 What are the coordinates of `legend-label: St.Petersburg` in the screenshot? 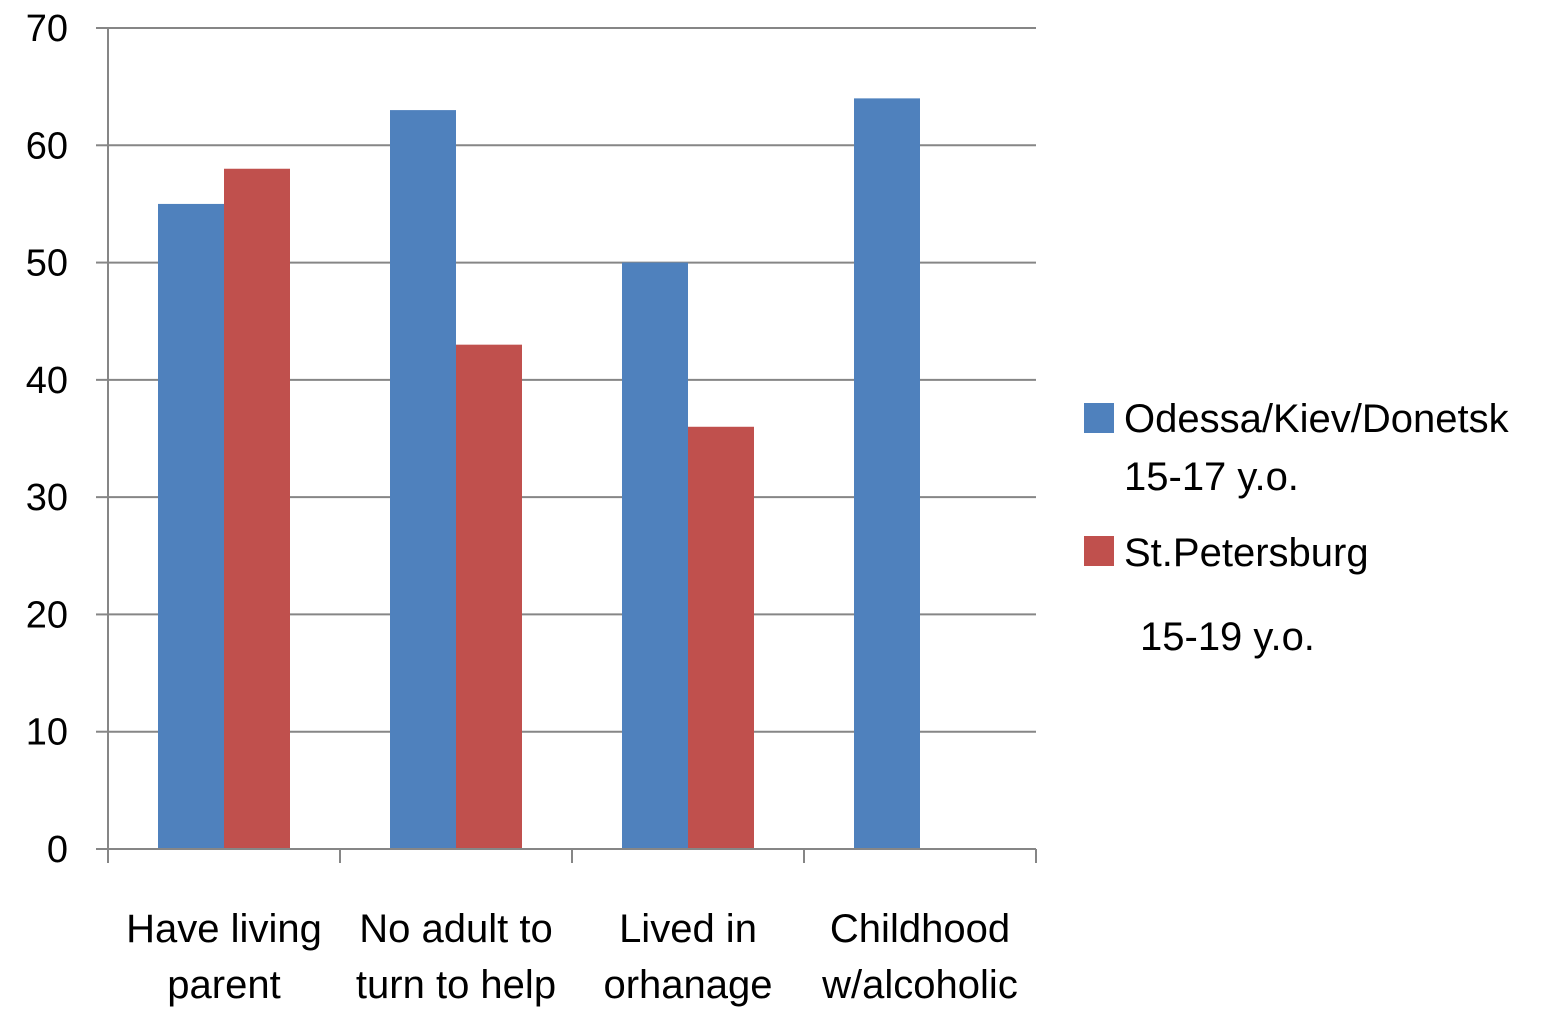 It's located at (1246, 553).